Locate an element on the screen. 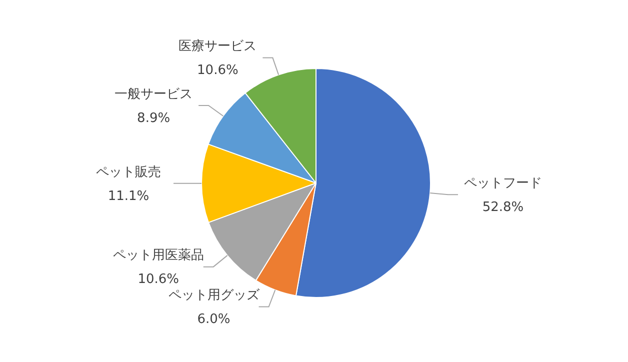  data-label: 11.1% is located at coordinates (129, 196).